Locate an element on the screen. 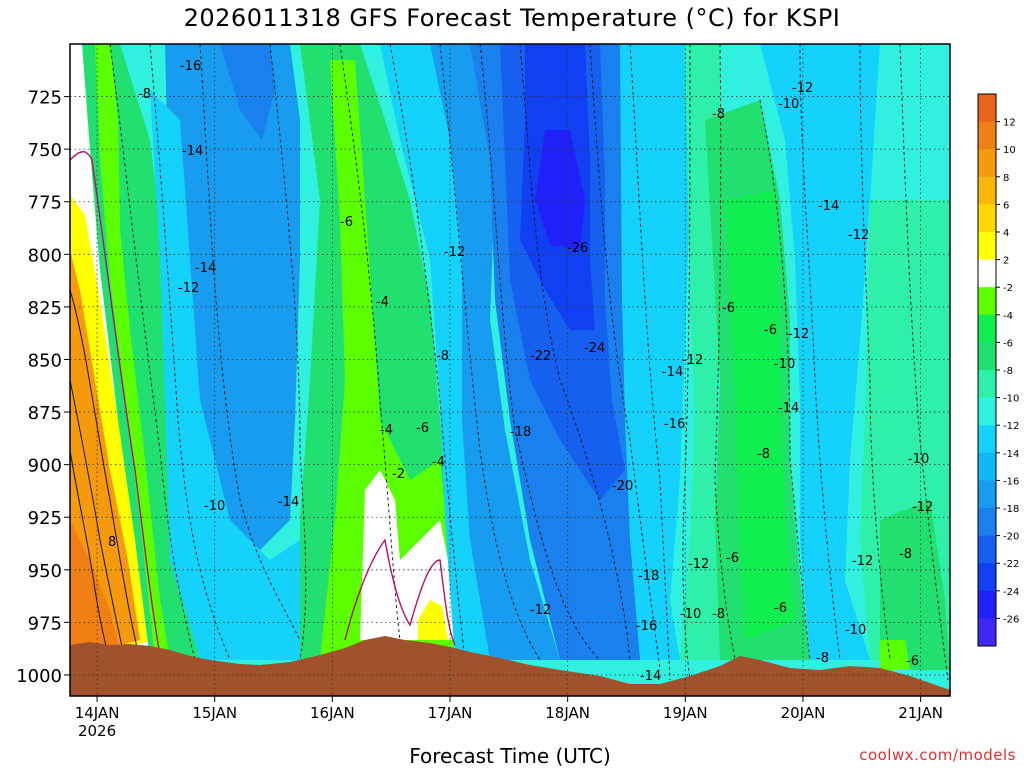  x-tick-label: 14JAN is located at coordinates (97, 713).